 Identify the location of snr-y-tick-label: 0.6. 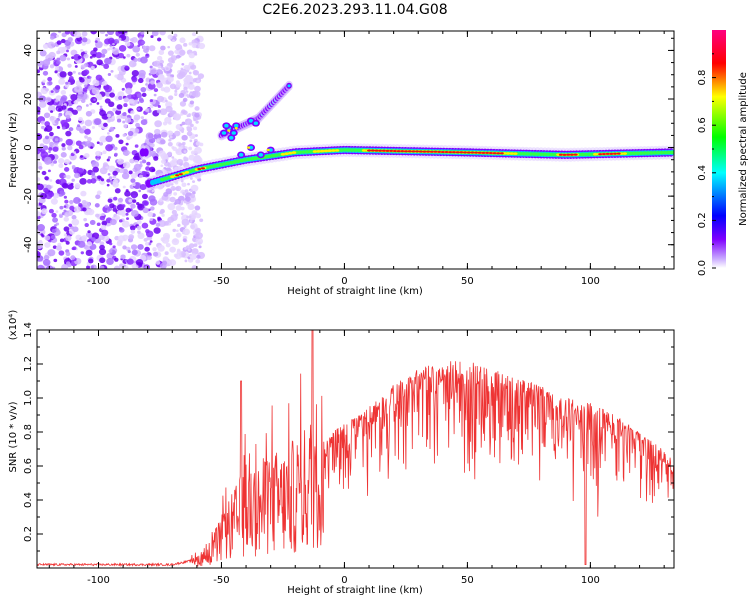
(28, 466).